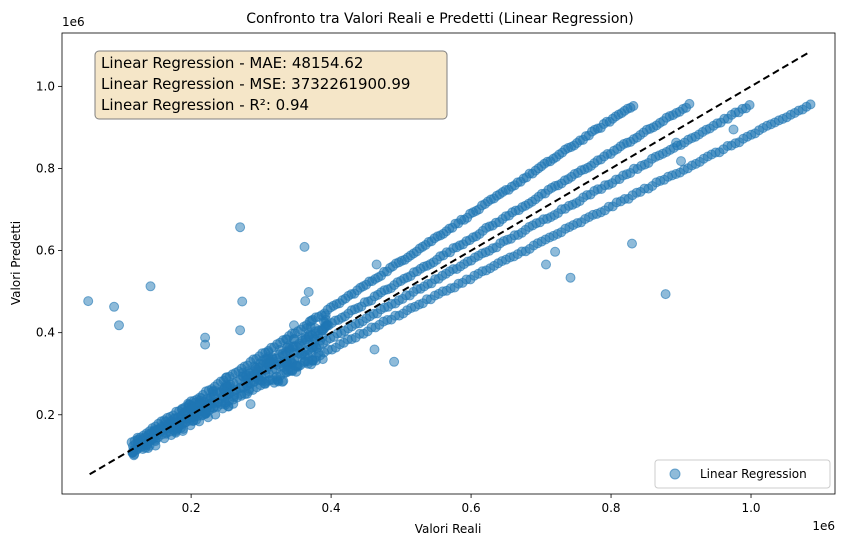 Image resolution: width=846 pixels, height=547 pixels. Describe the element at coordinates (753, 474) in the screenshot. I see `legend-label: Linear Regression` at that location.